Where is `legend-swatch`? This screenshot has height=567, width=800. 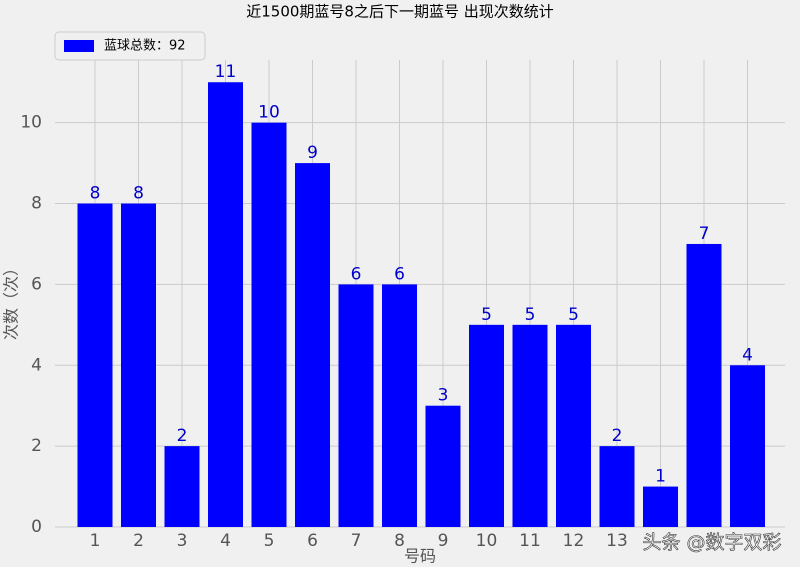 legend-swatch is located at coordinates (79, 46).